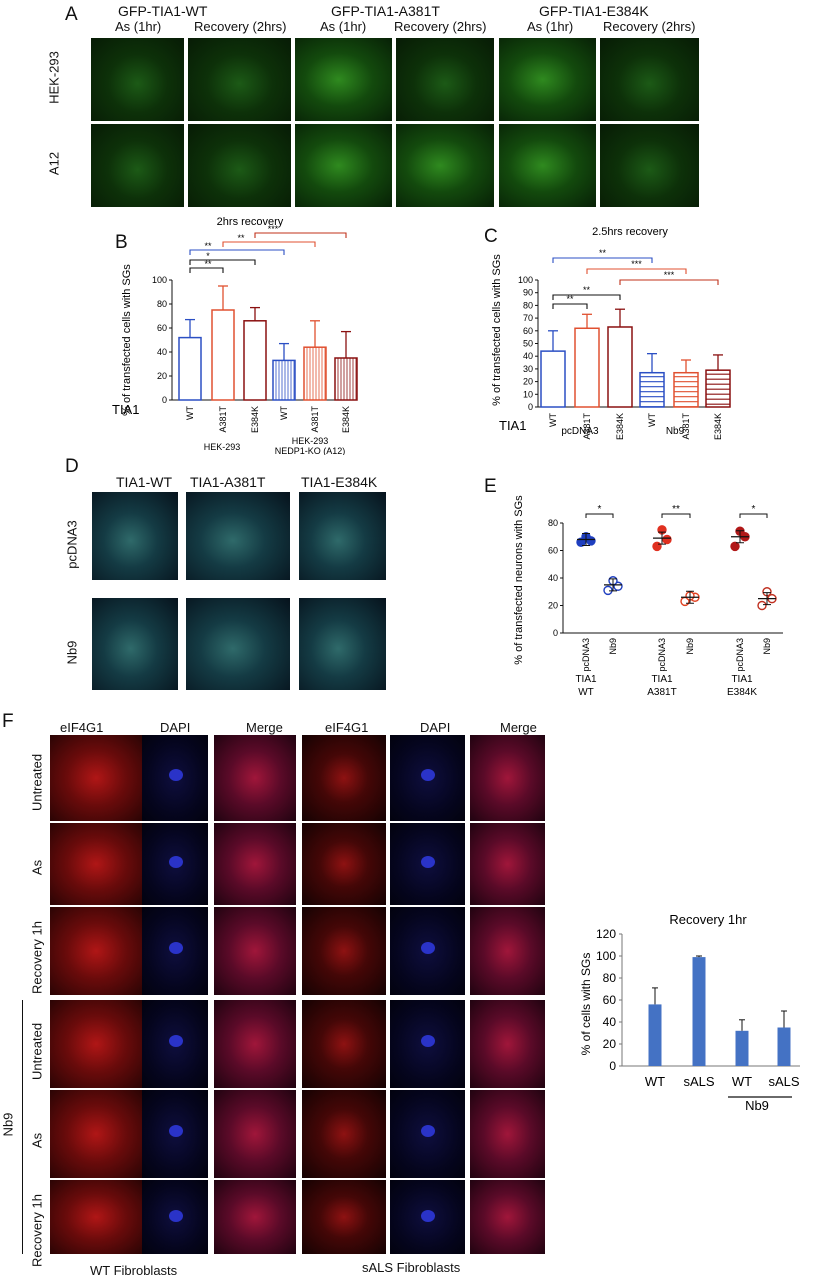  Describe the element at coordinates (507, 778) in the screenshot. I see `micrograph-f-r1-sals-merge` at that location.